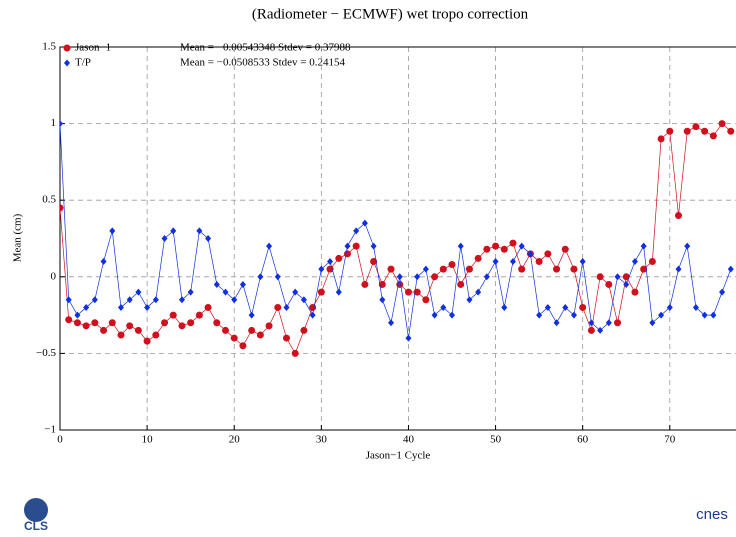  What do you see at coordinates (265, 48) in the screenshot?
I see `annotation: Mean = −0.00543348 Stdev = 0.37988` at bounding box center [265, 48].